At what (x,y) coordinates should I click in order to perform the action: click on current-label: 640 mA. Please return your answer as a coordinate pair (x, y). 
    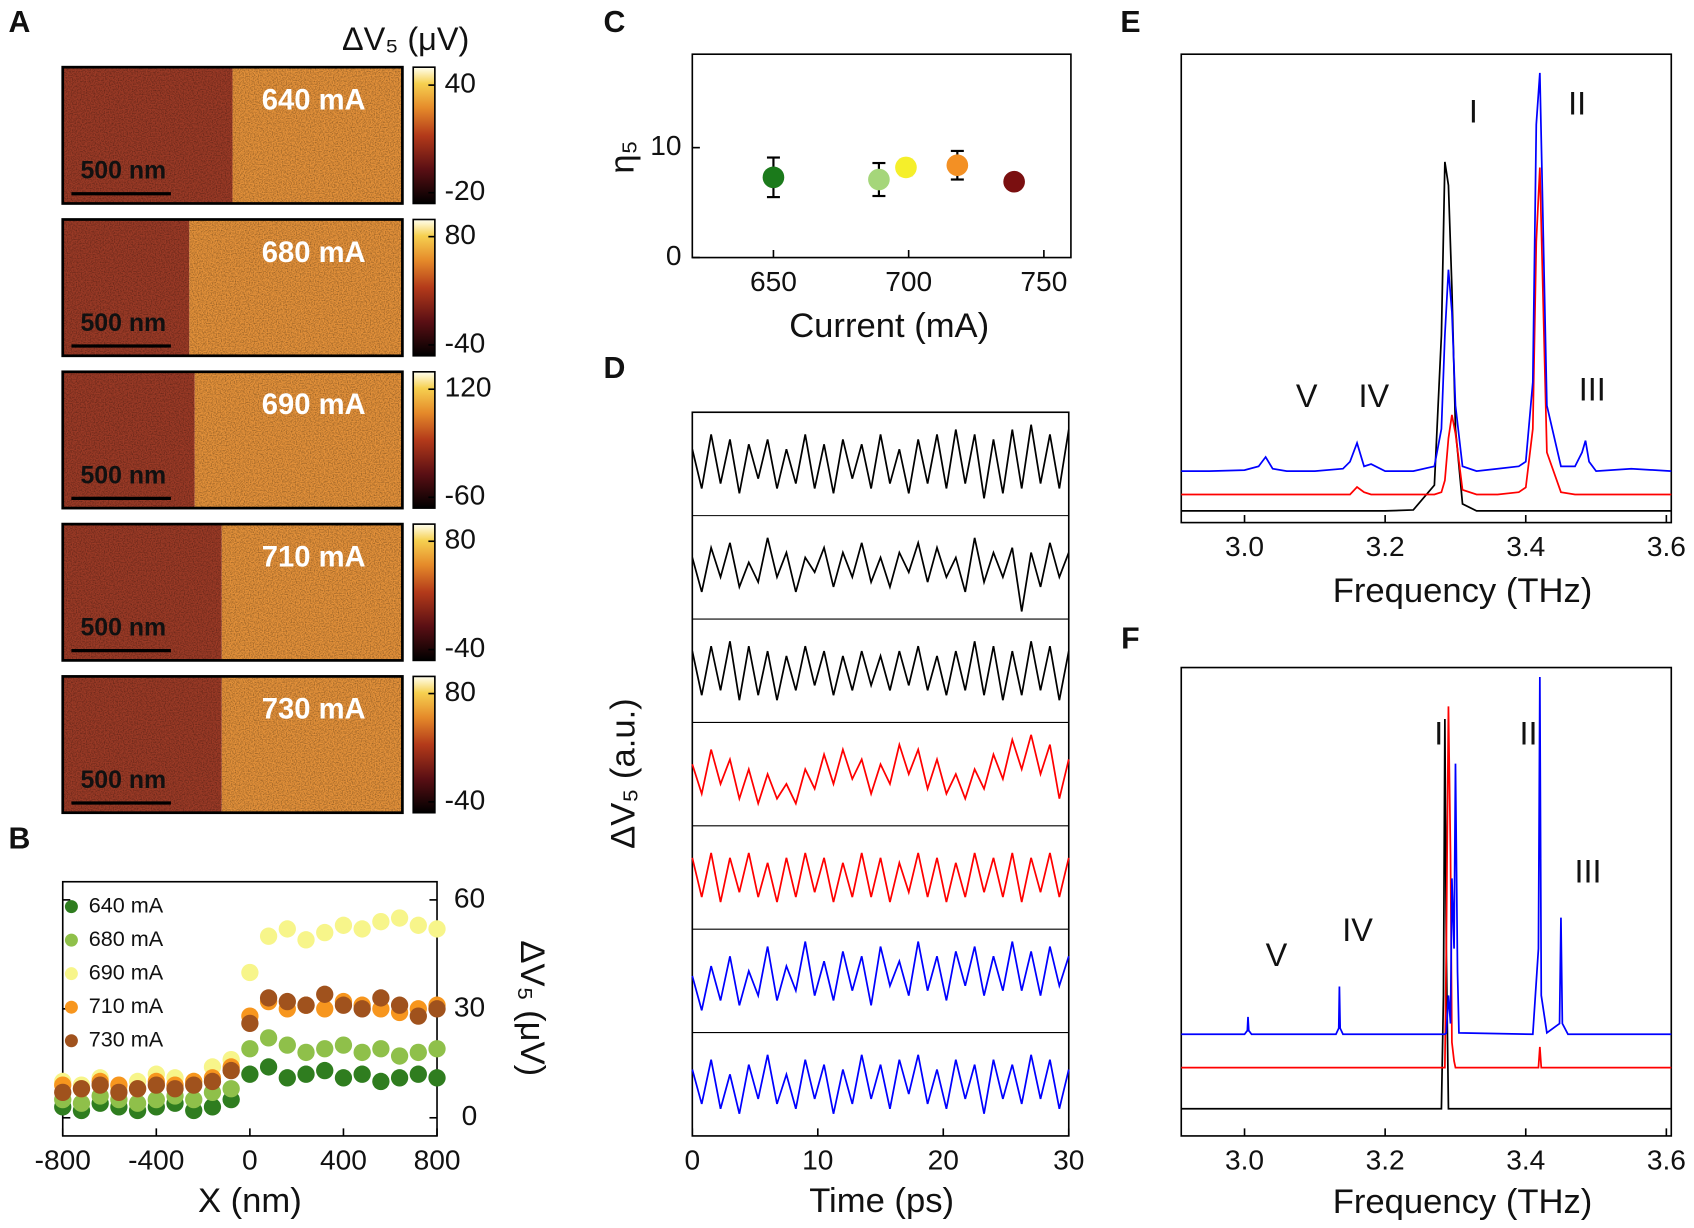
    Looking at the image, I should click on (314, 101).